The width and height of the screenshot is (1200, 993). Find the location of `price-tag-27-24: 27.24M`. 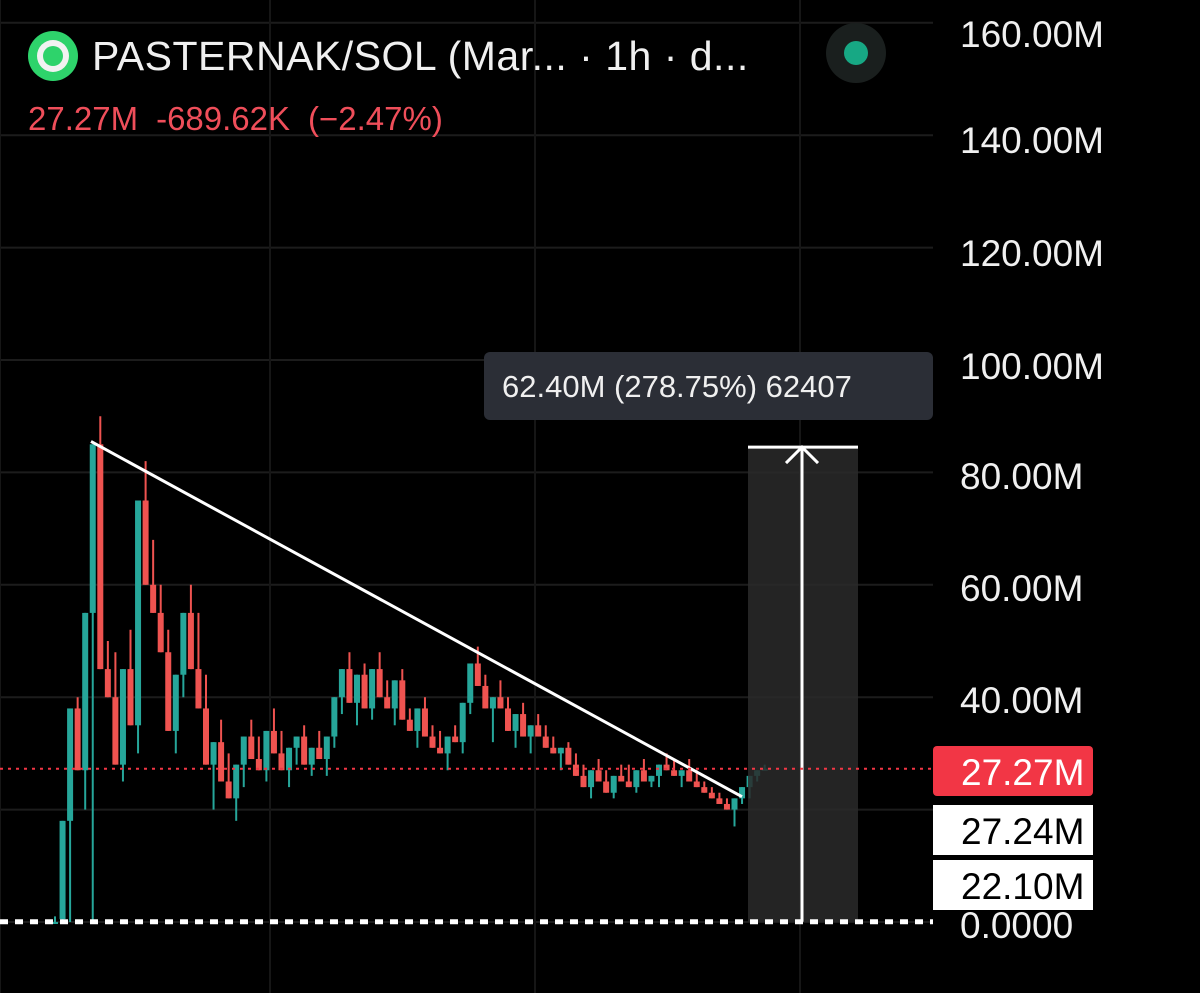

price-tag-27-24: 27.24M is located at coordinates (1013, 830).